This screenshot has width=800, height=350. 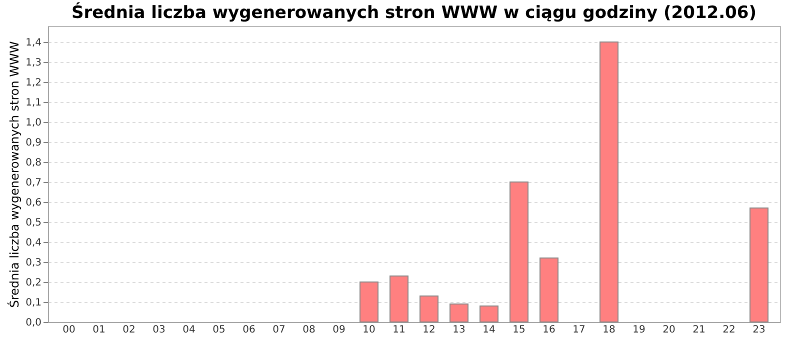 What do you see at coordinates (34, 63) in the screenshot?
I see `y-tick-label: 1,3` at bounding box center [34, 63].